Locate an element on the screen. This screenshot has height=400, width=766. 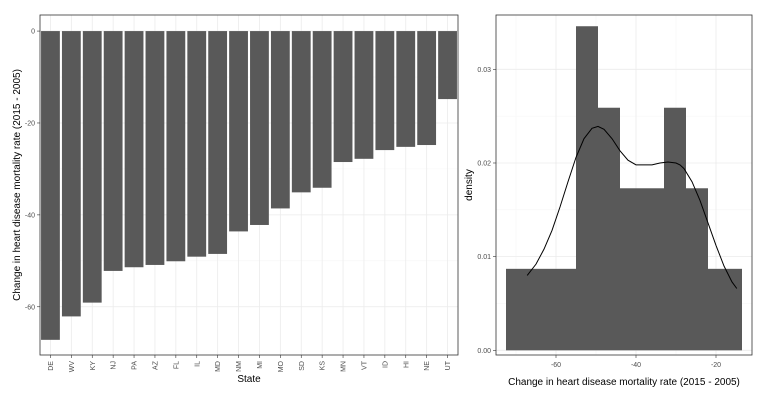
bar-MN is located at coordinates (343, 97).